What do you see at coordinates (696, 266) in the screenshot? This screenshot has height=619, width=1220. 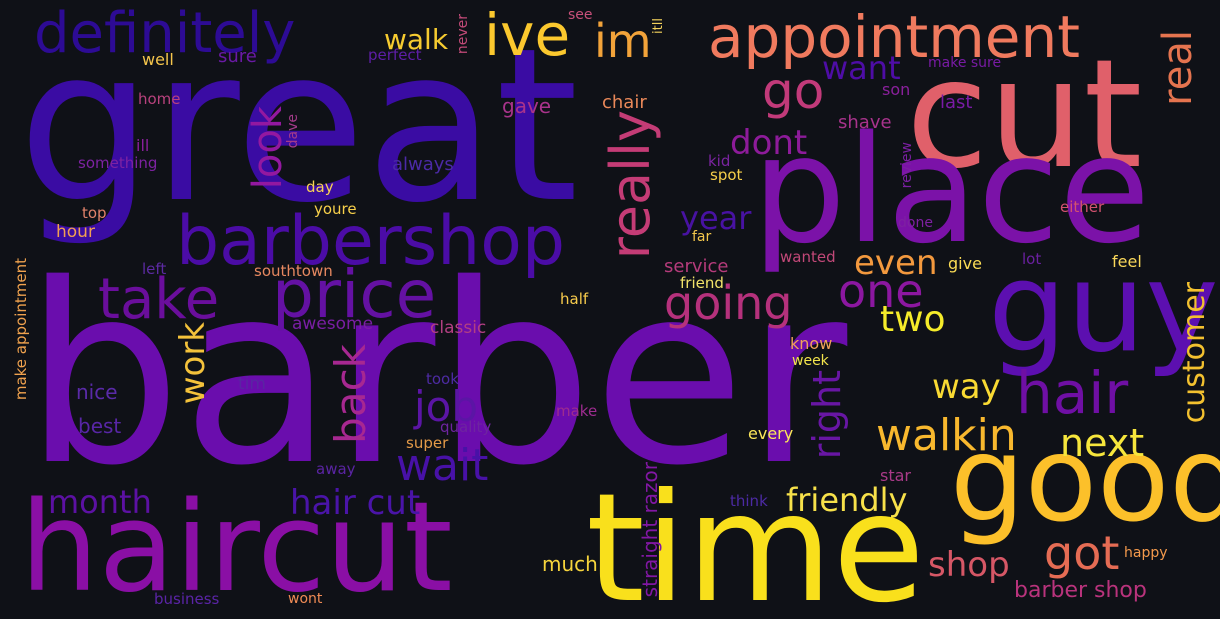 I see `word-service: service` at bounding box center [696, 266].